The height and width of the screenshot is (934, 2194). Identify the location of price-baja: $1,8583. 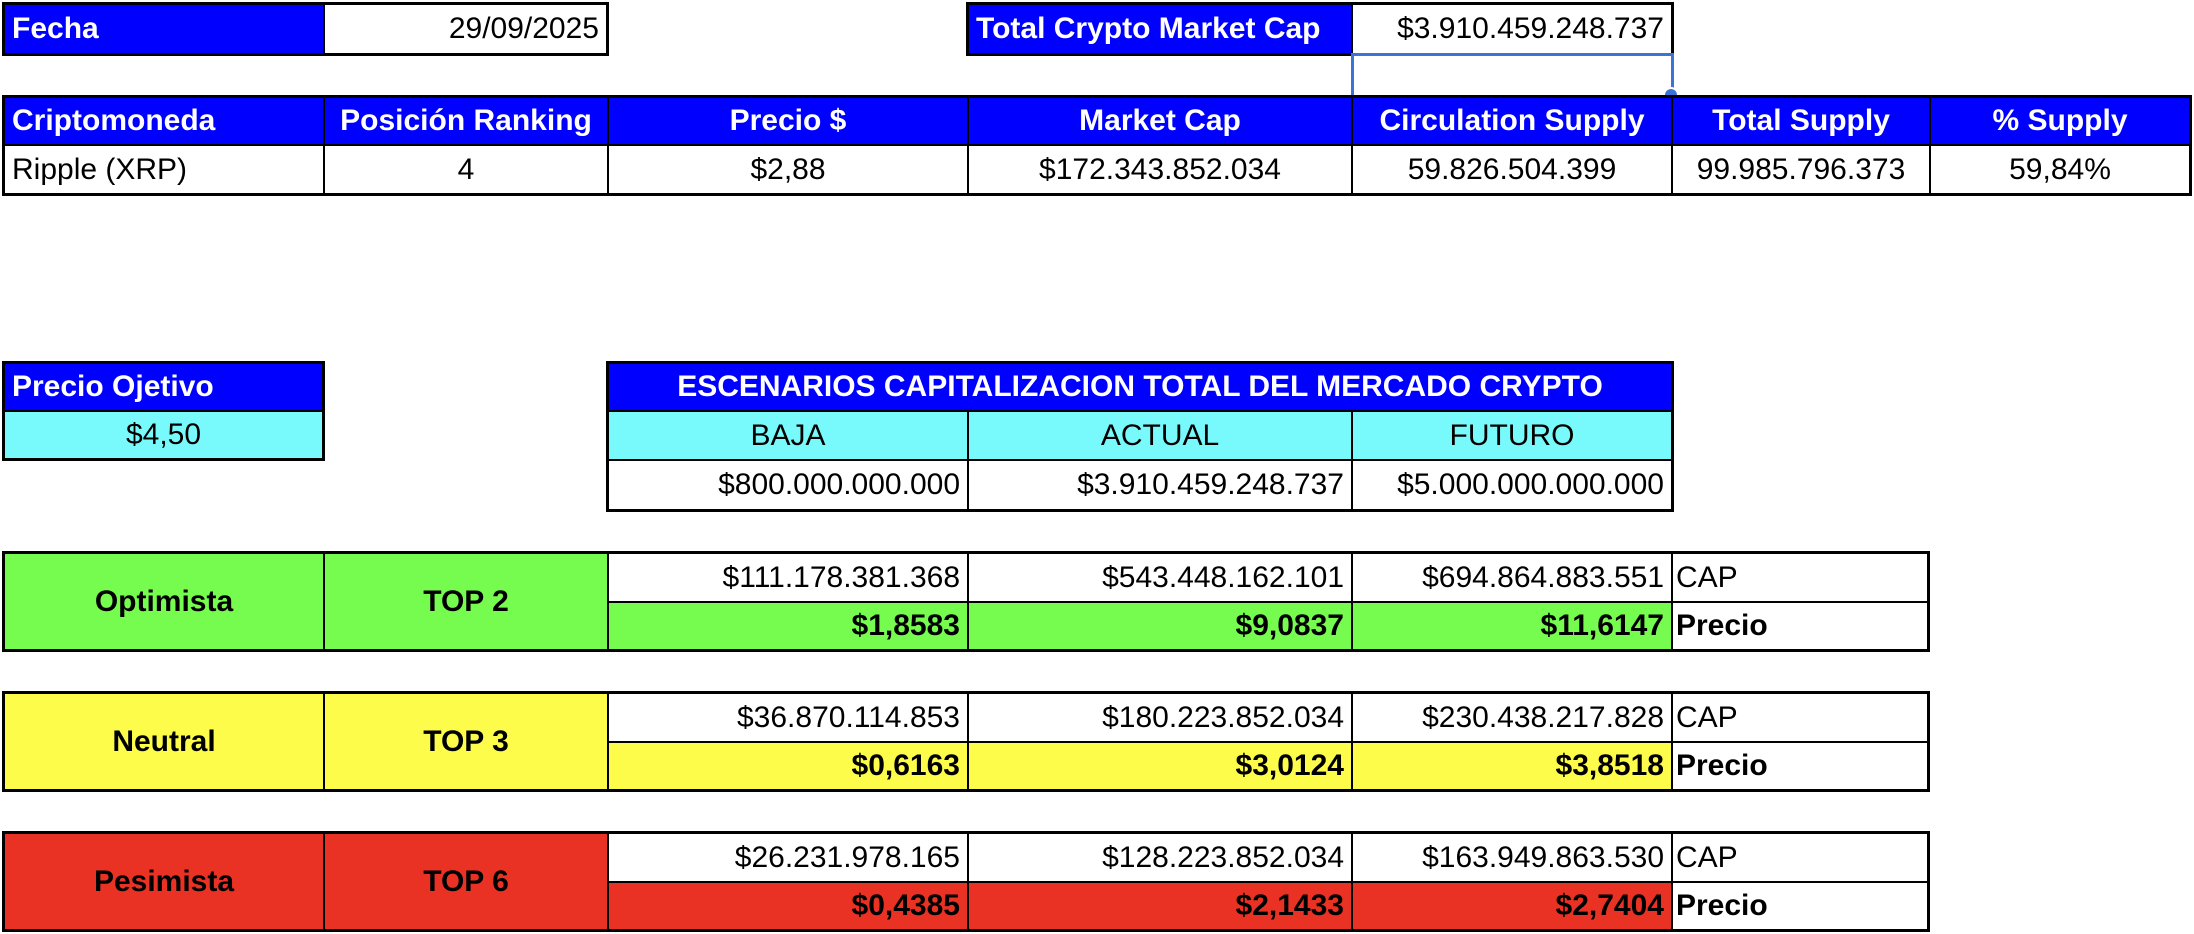
(788, 626).